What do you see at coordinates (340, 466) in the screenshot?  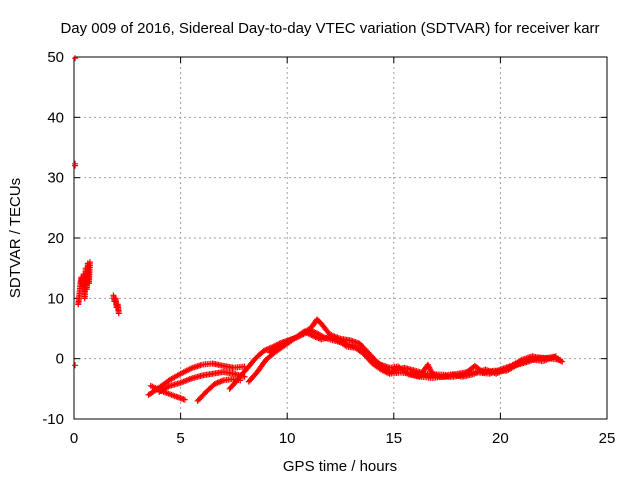 I see `x-axis-label: GPS time / hours` at bounding box center [340, 466].